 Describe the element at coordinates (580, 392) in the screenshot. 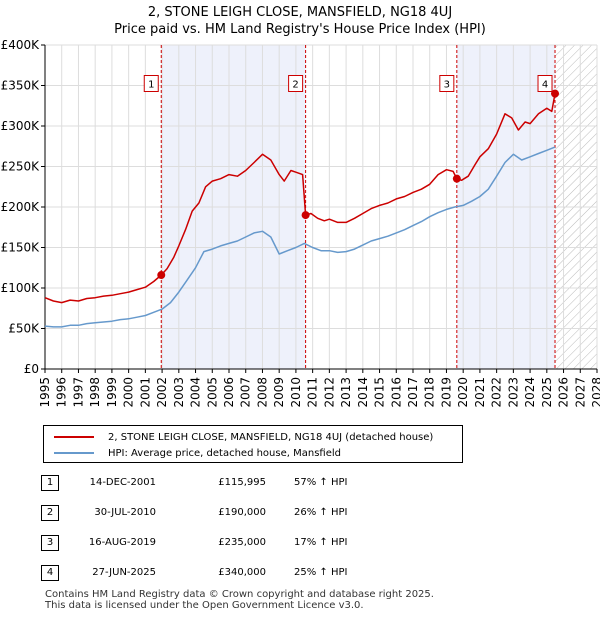

I see `x-tick-label: 2027` at that location.